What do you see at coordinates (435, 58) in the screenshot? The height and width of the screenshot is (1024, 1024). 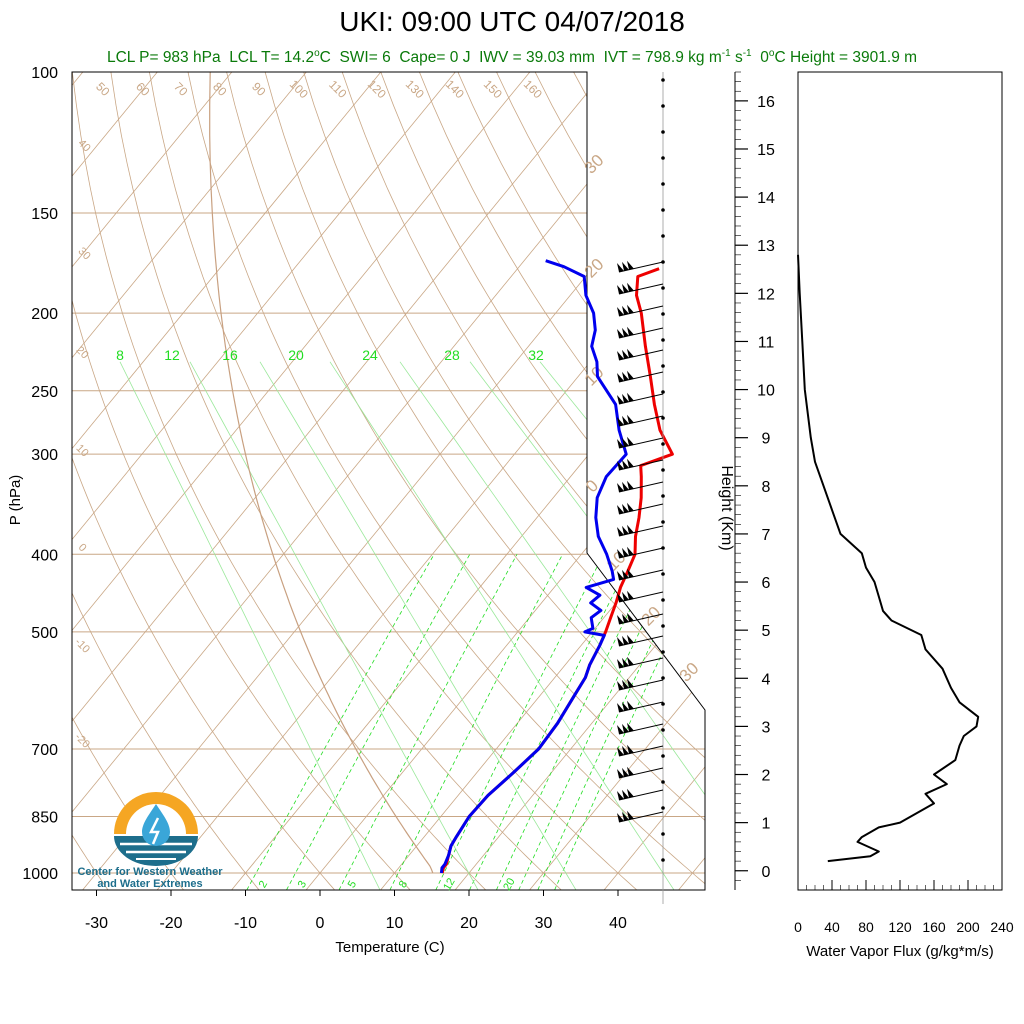 I see `cape-value: Cape= 0 J` at bounding box center [435, 58].